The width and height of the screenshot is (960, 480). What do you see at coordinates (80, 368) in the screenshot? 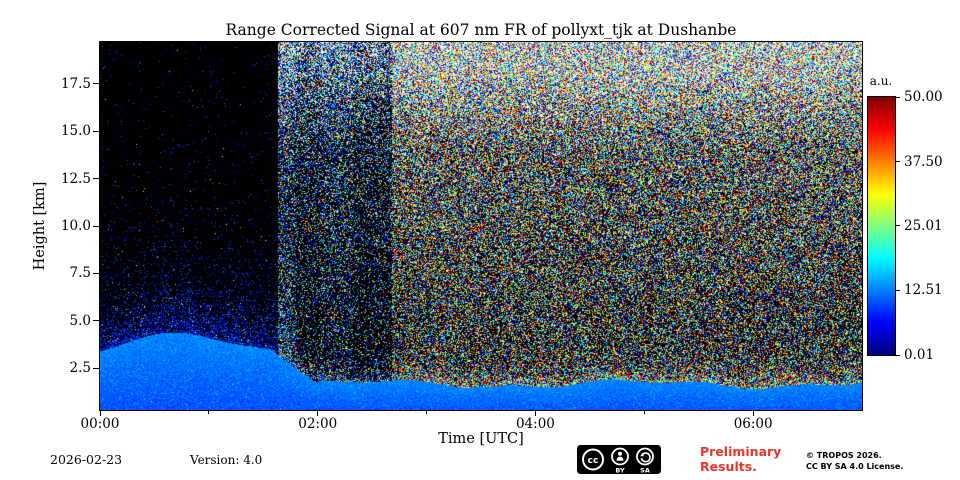
I see `y-tick-label: 2.5` at bounding box center [80, 368].